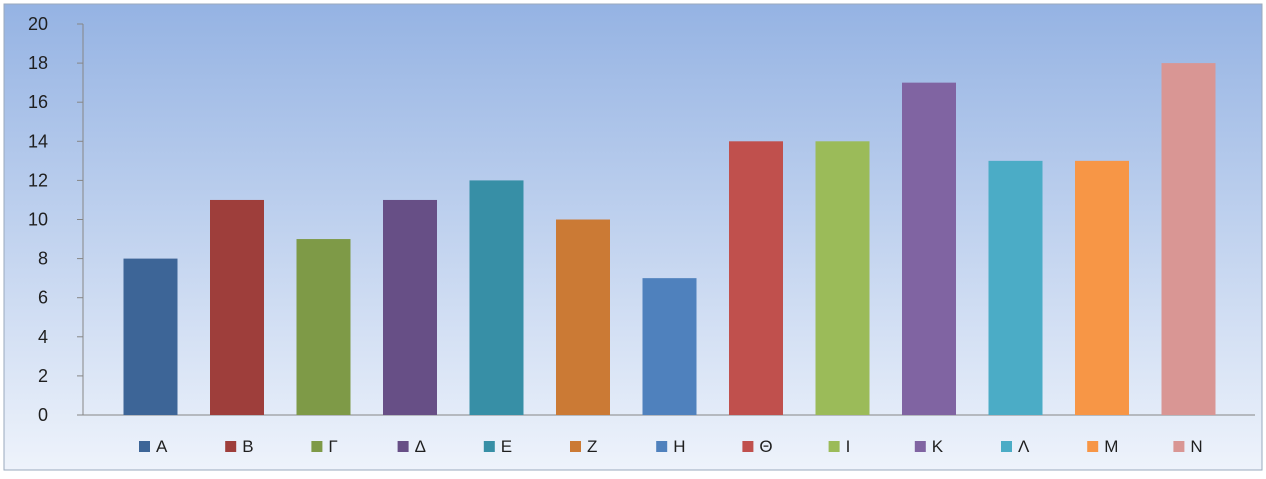 The image size is (1266, 479). I want to click on y-tick-label: 4, so click(43, 337).